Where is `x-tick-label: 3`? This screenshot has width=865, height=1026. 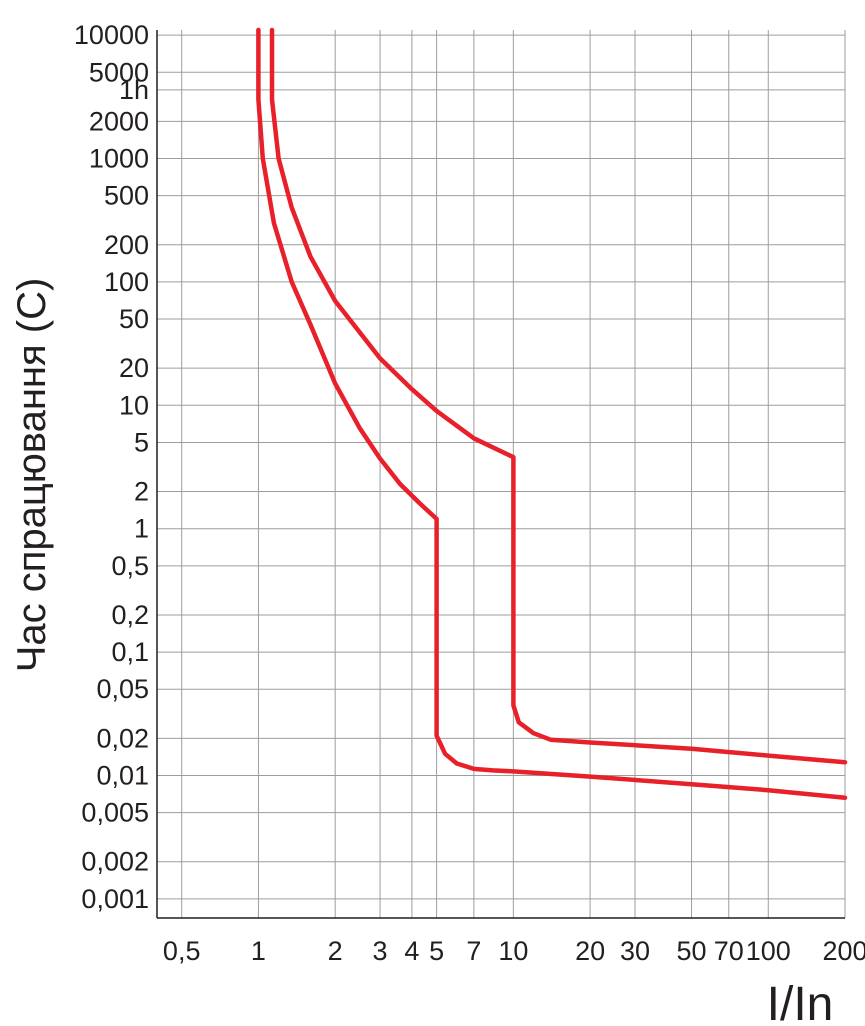
x-tick-label: 3 is located at coordinates (380, 951).